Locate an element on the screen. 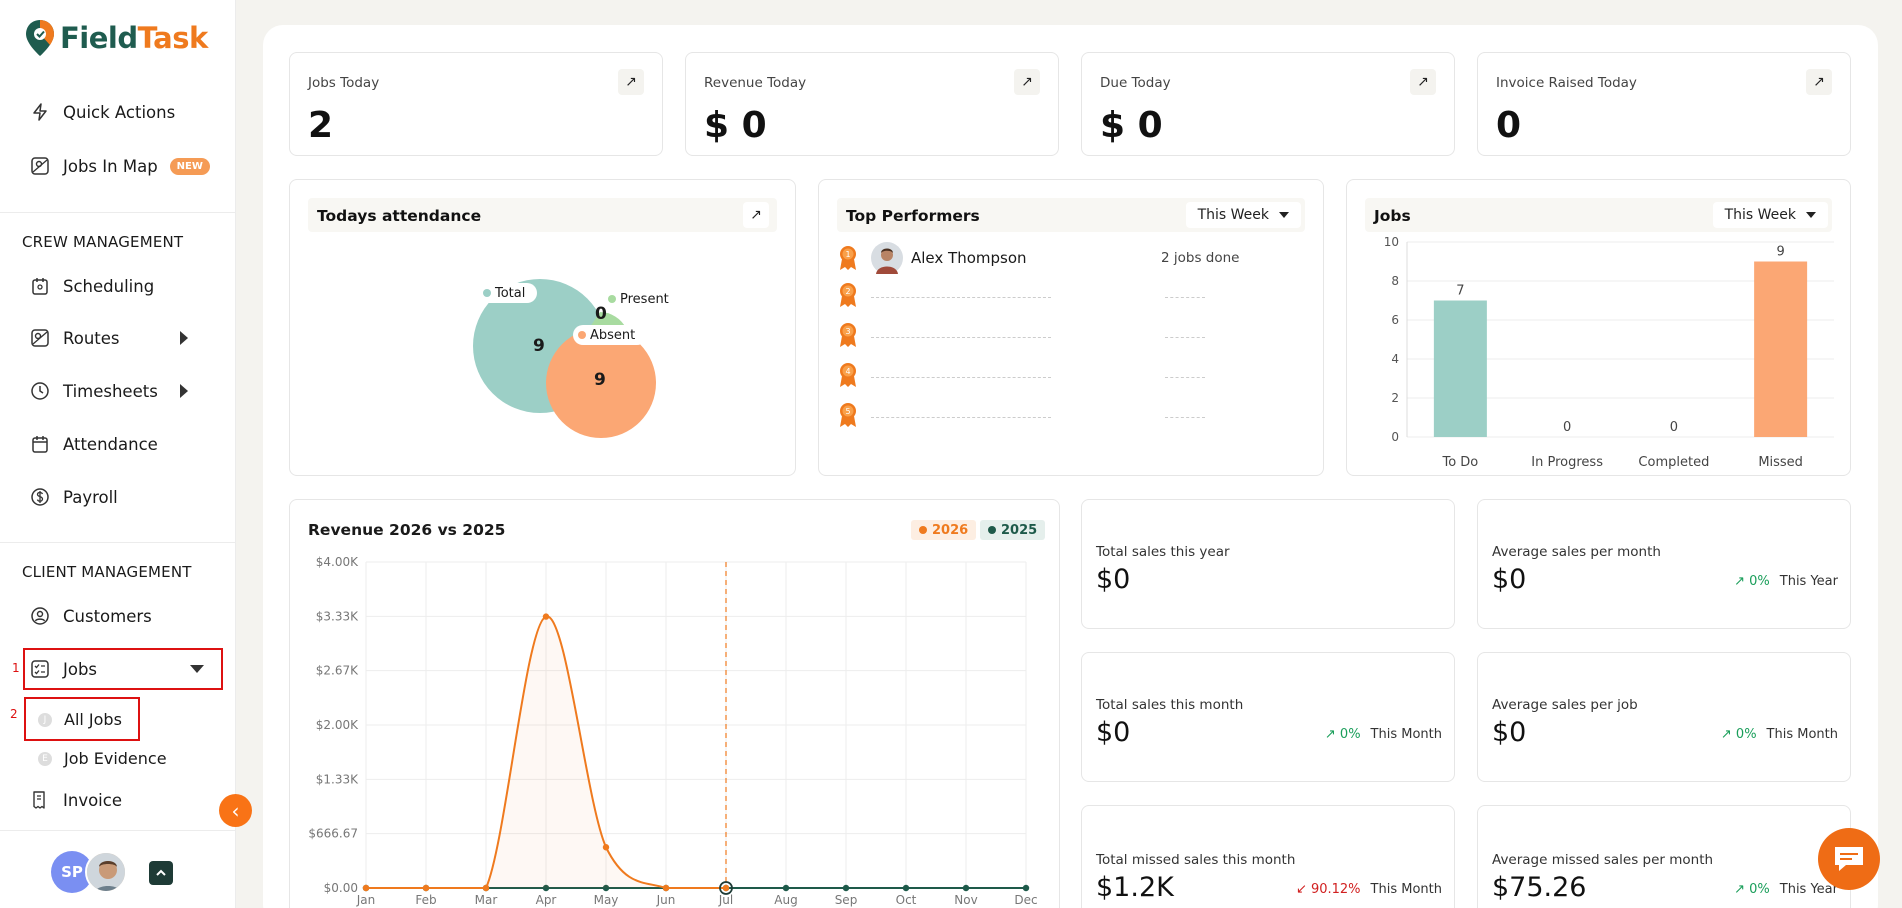  svg-text: 3 is located at coordinates (847, 331).